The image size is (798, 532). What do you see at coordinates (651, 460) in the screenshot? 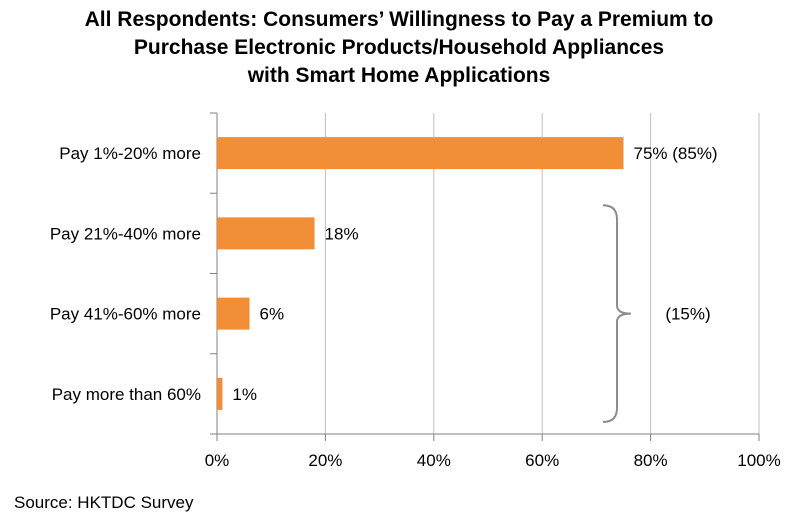
I see `x-tick-label: 80%` at bounding box center [651, 460].